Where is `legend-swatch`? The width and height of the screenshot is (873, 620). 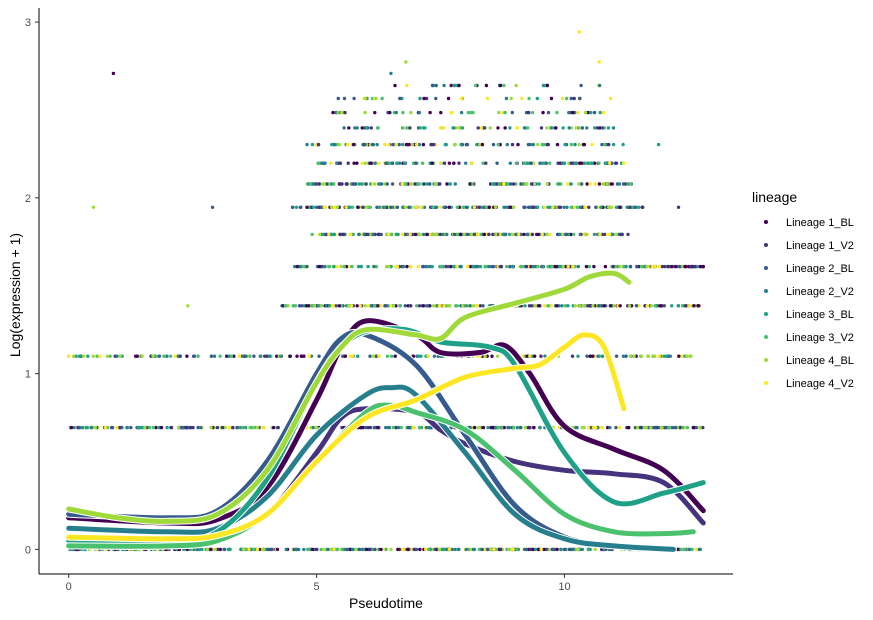
legend-swatch is located at coordinates (766, 360).